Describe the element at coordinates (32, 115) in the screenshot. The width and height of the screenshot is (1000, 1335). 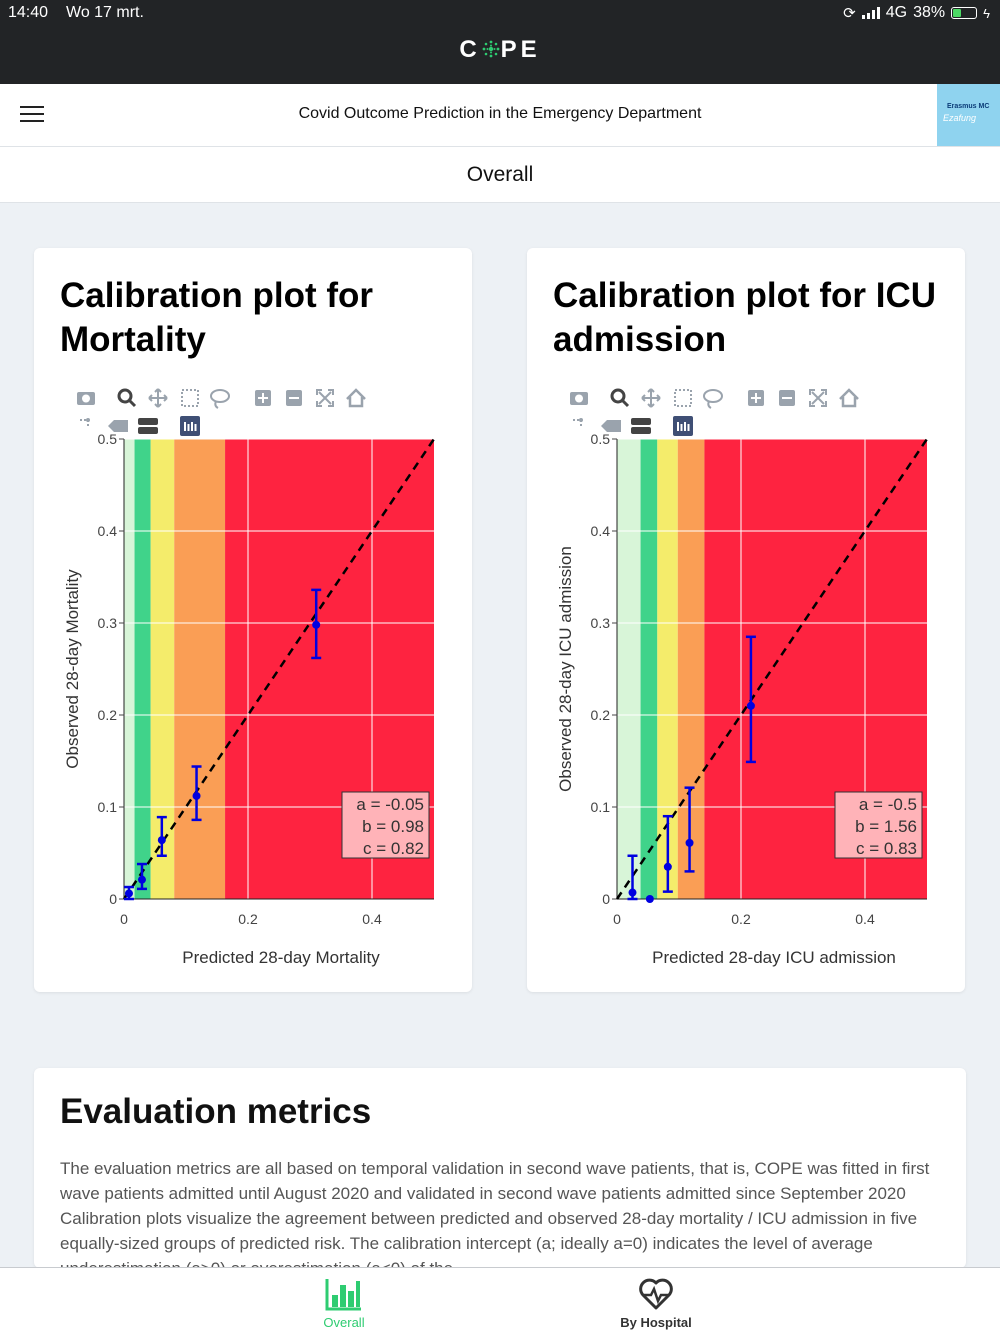
I see `menu-icon` at that location.